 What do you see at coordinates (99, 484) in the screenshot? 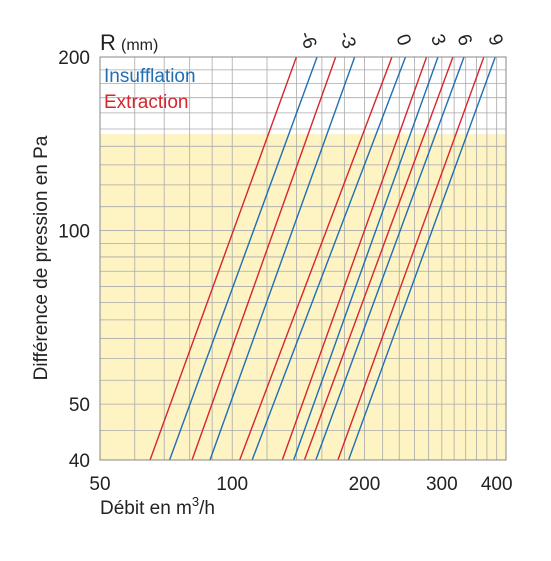
I see `x-tick-label: 50` at bounding box center [99, 484].